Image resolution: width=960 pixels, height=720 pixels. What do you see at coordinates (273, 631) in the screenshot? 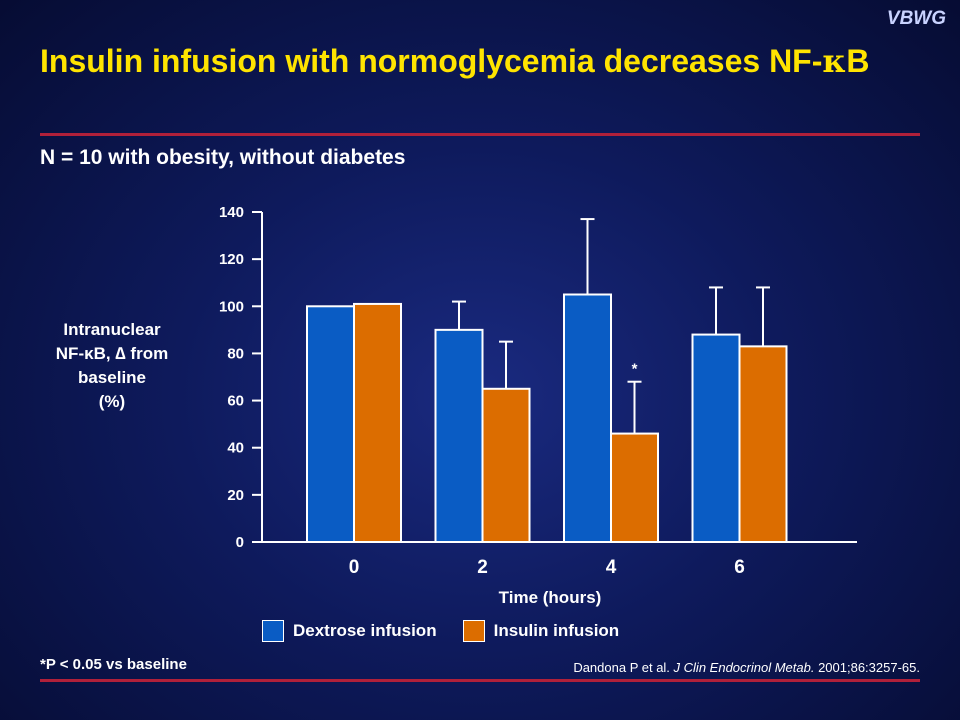
I see `legend-swatch-dextrose` at bounding box center [273, 631].